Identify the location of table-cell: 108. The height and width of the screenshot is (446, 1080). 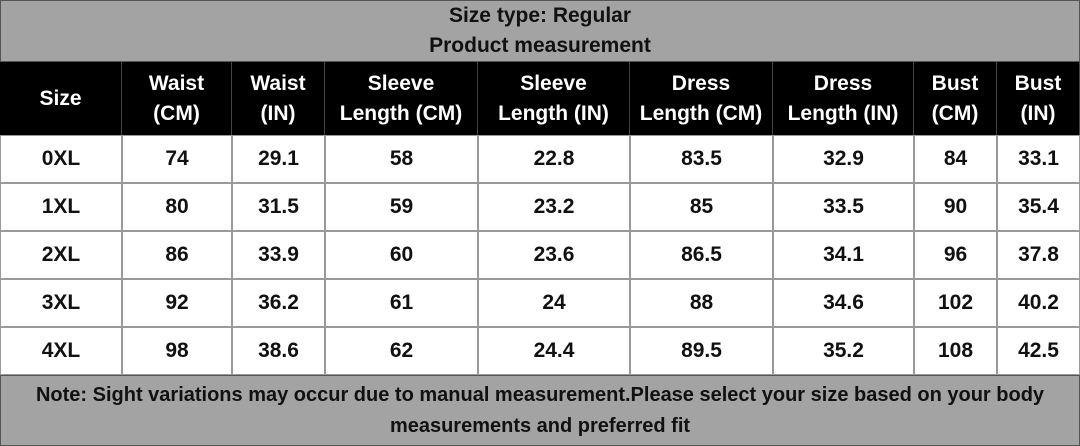
(955, 351).